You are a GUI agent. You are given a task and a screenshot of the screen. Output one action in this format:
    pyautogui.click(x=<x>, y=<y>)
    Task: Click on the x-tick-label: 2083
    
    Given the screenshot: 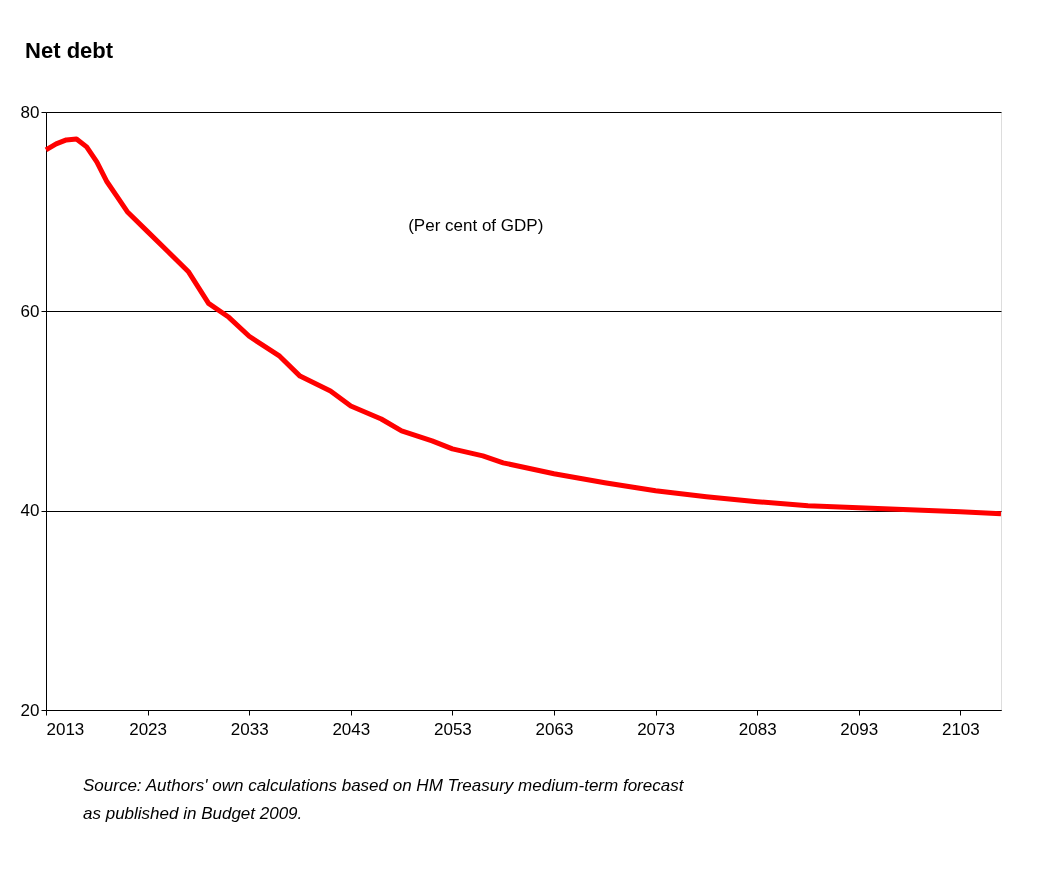 What is the action you would take?
    pyautogui.click(x=757, y=729)
    